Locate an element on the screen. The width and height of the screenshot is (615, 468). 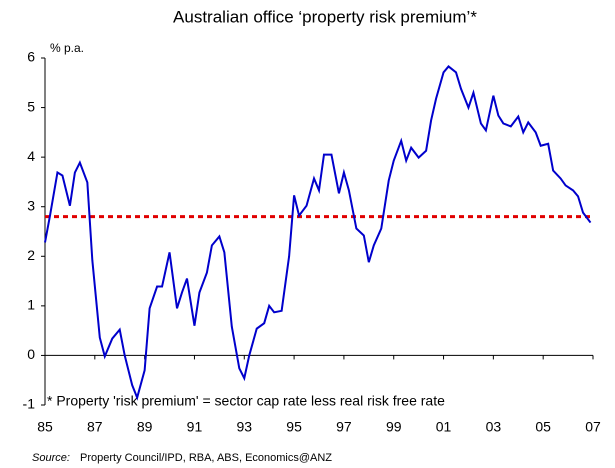
x-tick-label: 91 is located at coordinates (195, 427).